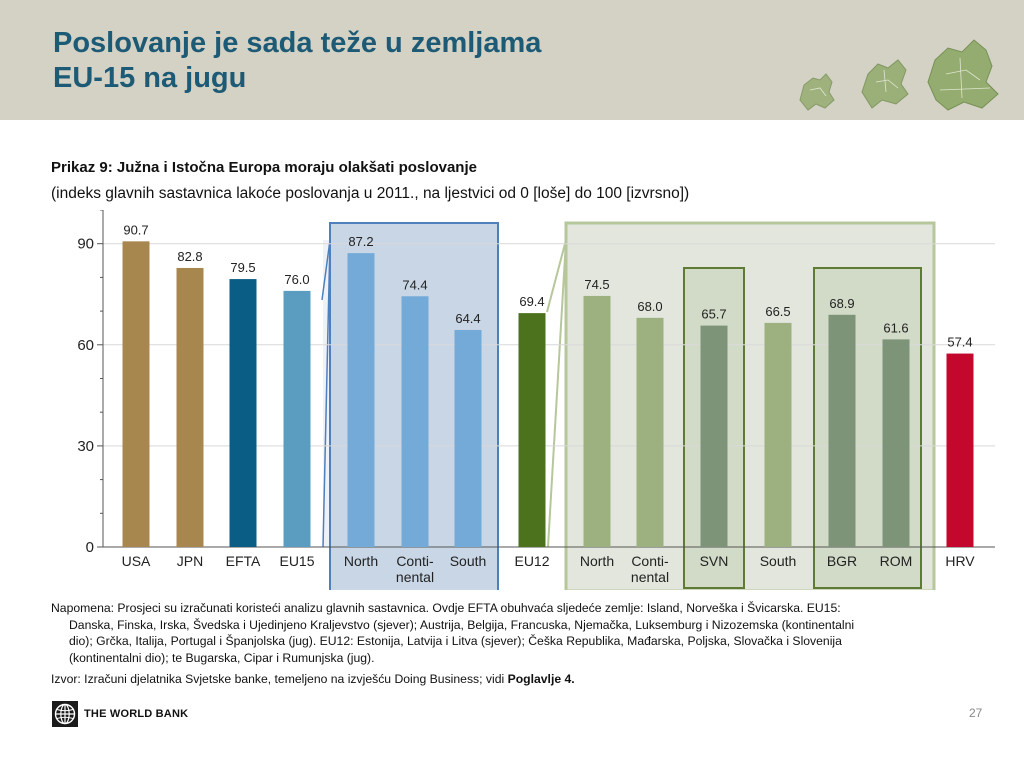 Image resolution: width=1024 pixels, height=768 pixels. What do you see at coordinates (326, 270) in the screenshot?
I see `eu15-connector-line-upper` at bounding box center [326, 270].